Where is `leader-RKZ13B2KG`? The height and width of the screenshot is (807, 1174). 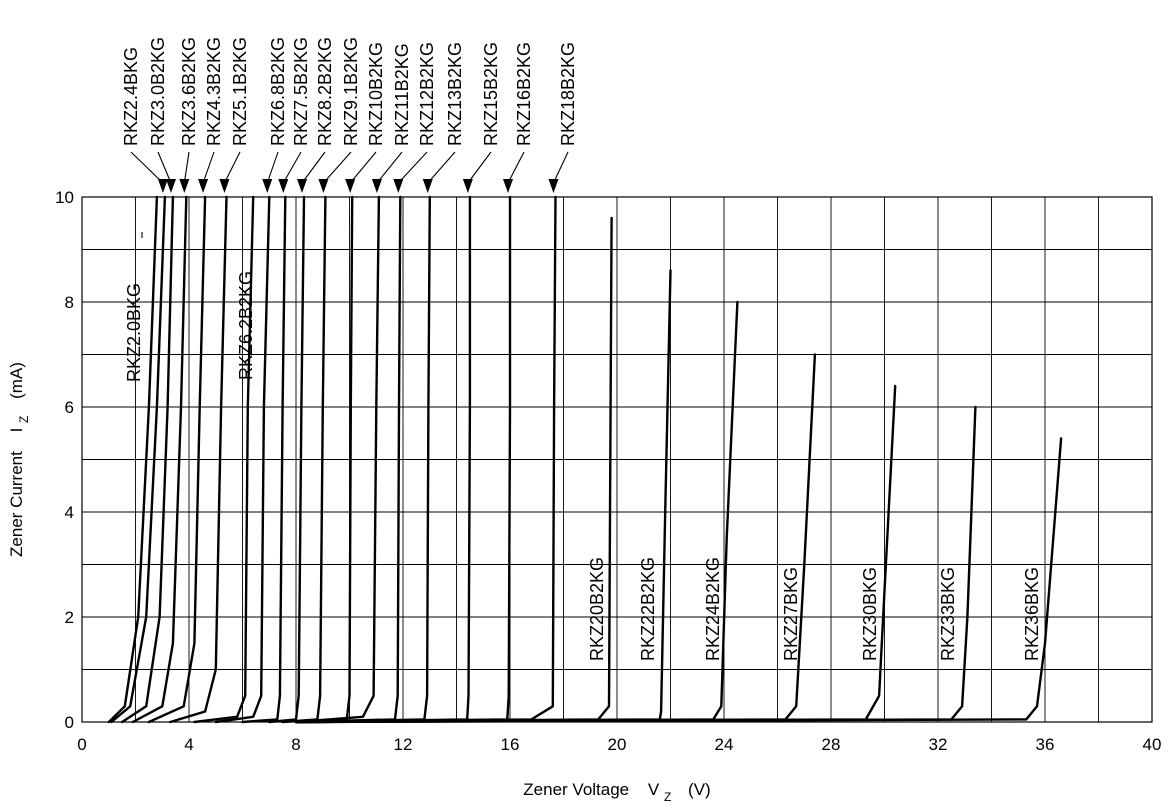 leader-RKZ13B2KG is located at coordinates (441, 167).